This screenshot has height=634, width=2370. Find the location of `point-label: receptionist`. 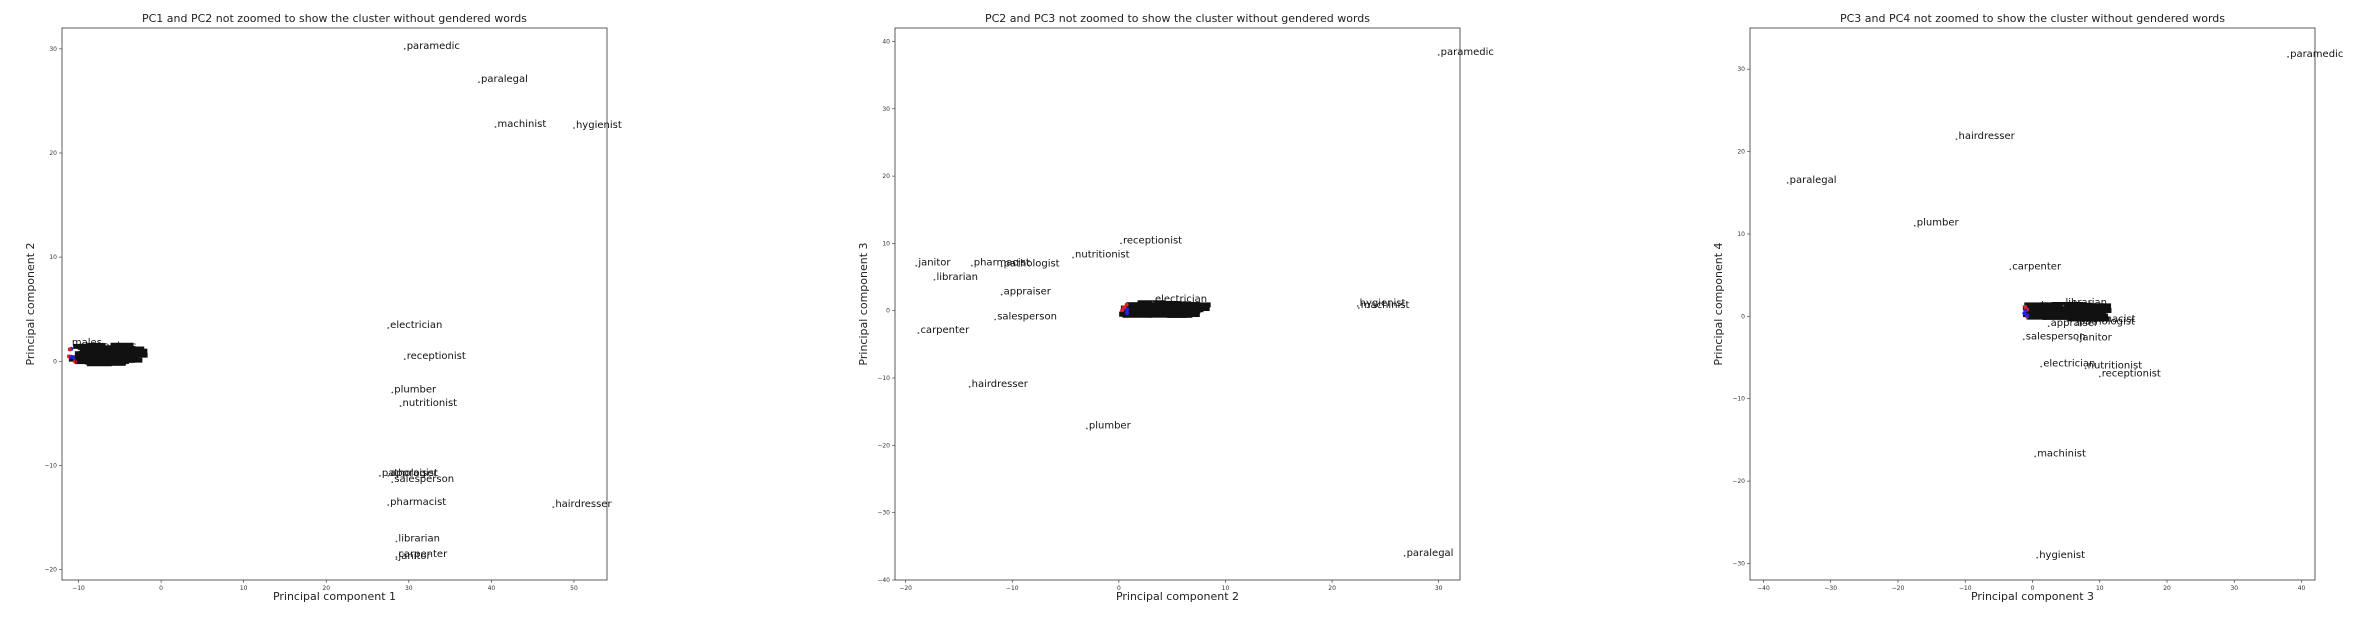

point-label: receptionist is located at coordinates (2131, 374).